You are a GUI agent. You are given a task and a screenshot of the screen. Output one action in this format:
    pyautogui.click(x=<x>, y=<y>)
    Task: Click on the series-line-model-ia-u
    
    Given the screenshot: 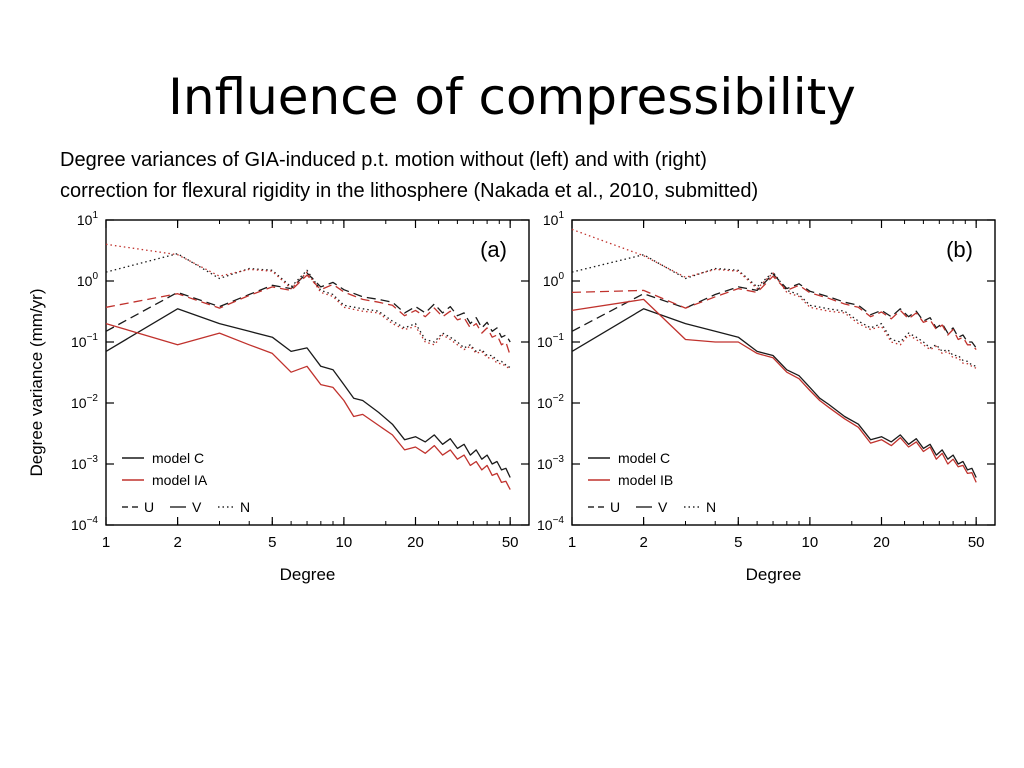 What is the action you would take?
    pyautogui.click(x=308, y=315)
    